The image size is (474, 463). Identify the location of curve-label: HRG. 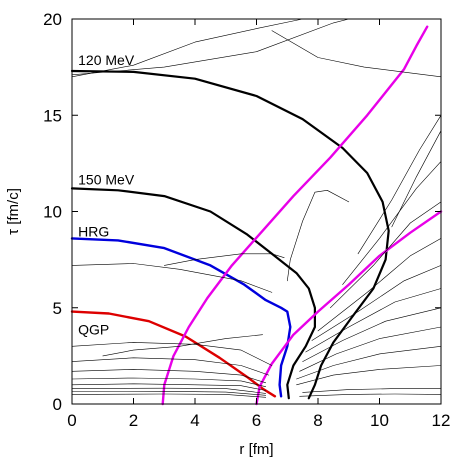
(93, 232).